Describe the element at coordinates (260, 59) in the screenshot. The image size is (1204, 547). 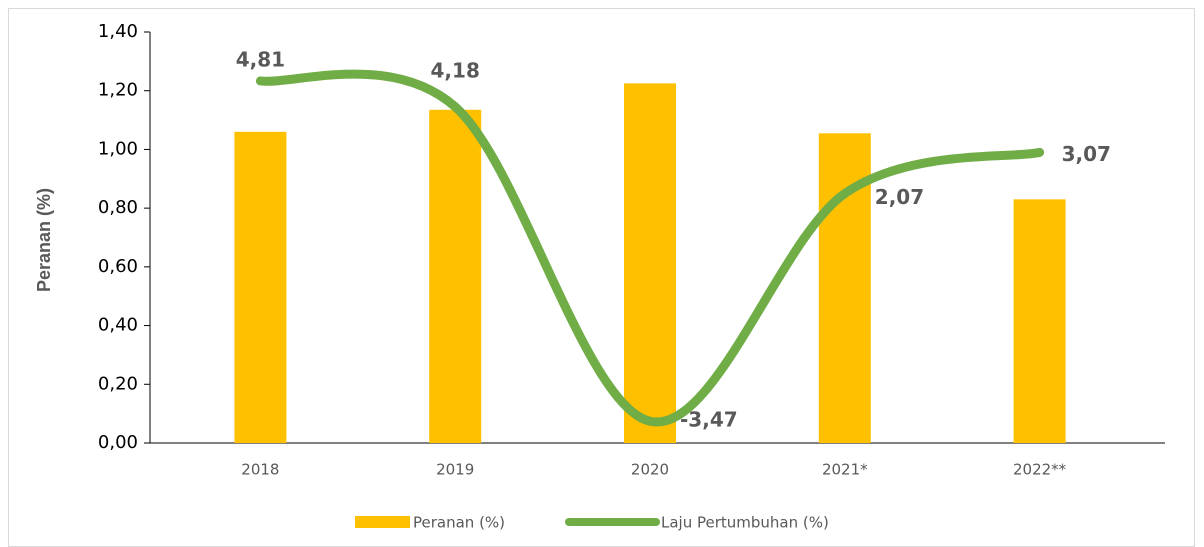
I see `data-label: 4,81` at that location.